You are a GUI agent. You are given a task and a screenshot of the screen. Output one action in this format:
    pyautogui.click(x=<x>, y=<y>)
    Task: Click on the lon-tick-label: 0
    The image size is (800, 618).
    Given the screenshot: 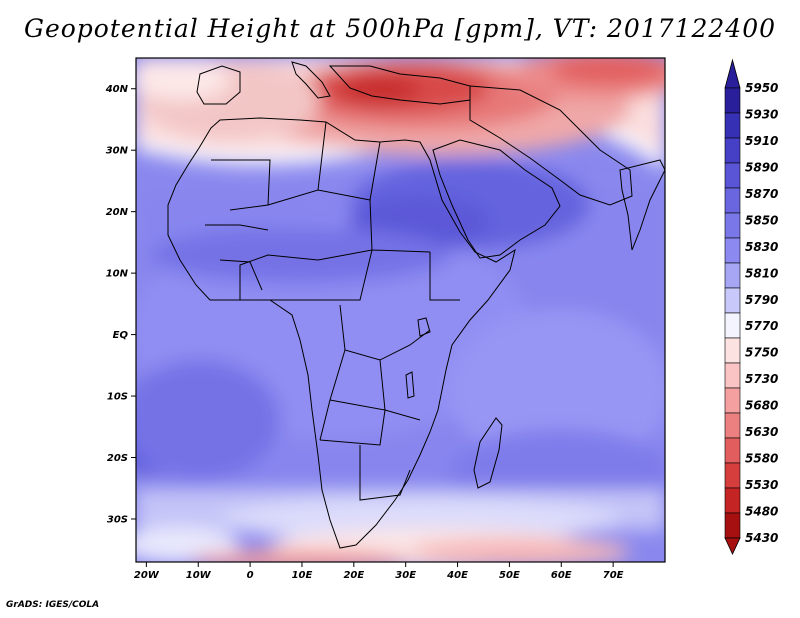 What is the action you would take?
    pyautogui.click(x=250, y=575)
    